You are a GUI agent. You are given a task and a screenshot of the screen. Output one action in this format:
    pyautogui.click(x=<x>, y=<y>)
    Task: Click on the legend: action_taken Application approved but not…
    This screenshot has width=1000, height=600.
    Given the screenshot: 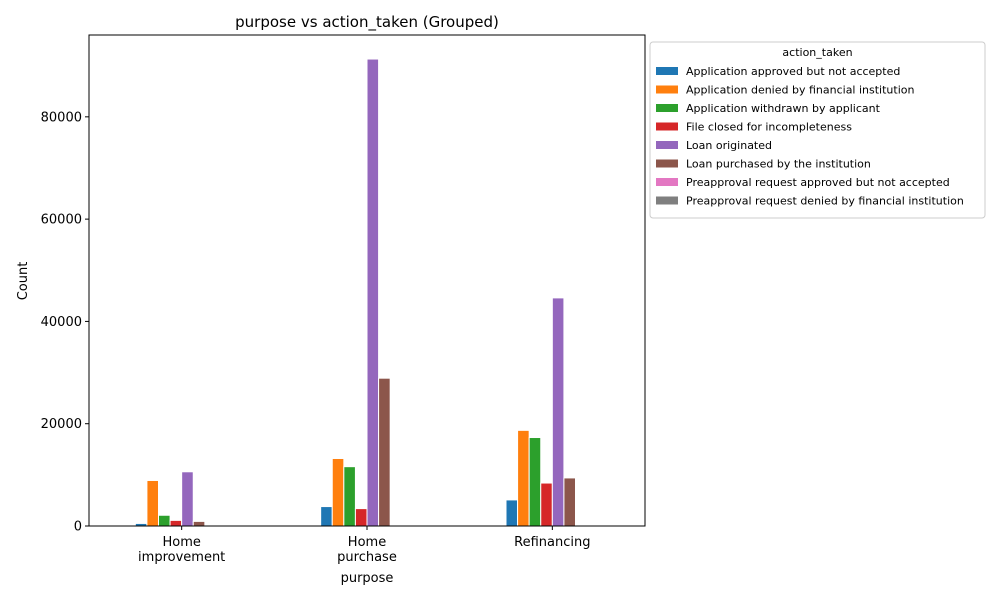 What is the action you would take?
    pyautogui.click(x=817, y=130)
    